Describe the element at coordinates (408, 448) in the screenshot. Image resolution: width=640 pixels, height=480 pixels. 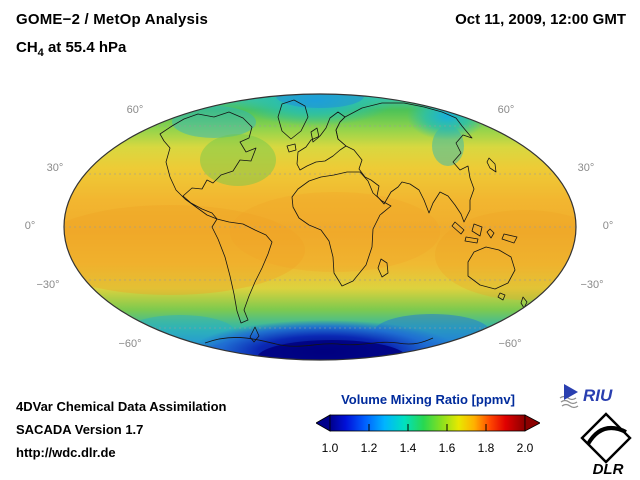
I see `tick-1.4: 1.4` at that location.